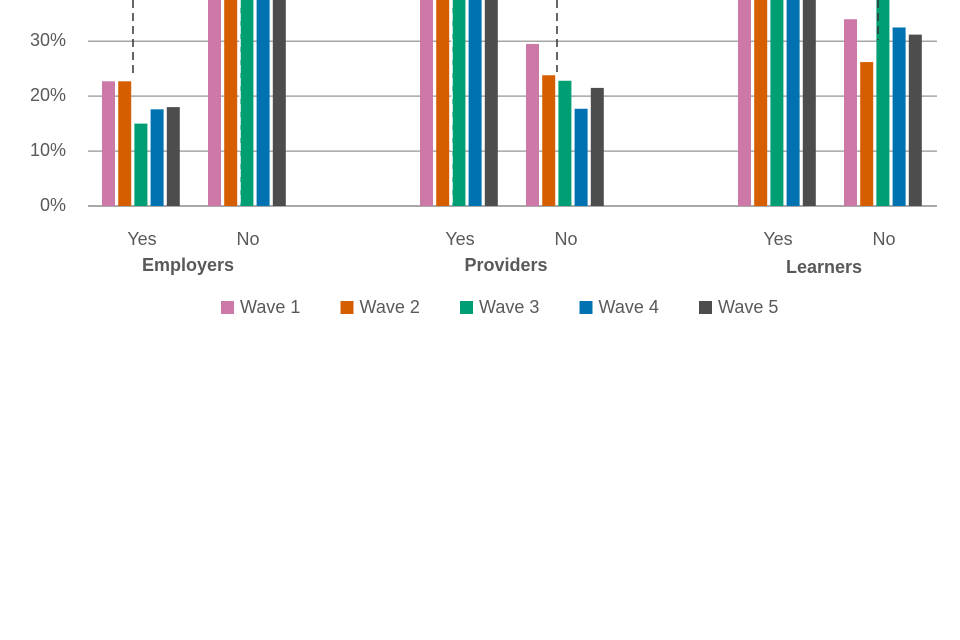 This screenshot has height=640, width=960. What do you see at coordinates (48, 150) in the screenshot?
I see `y-tick-label: 10%` at bounding box center [48, 150].